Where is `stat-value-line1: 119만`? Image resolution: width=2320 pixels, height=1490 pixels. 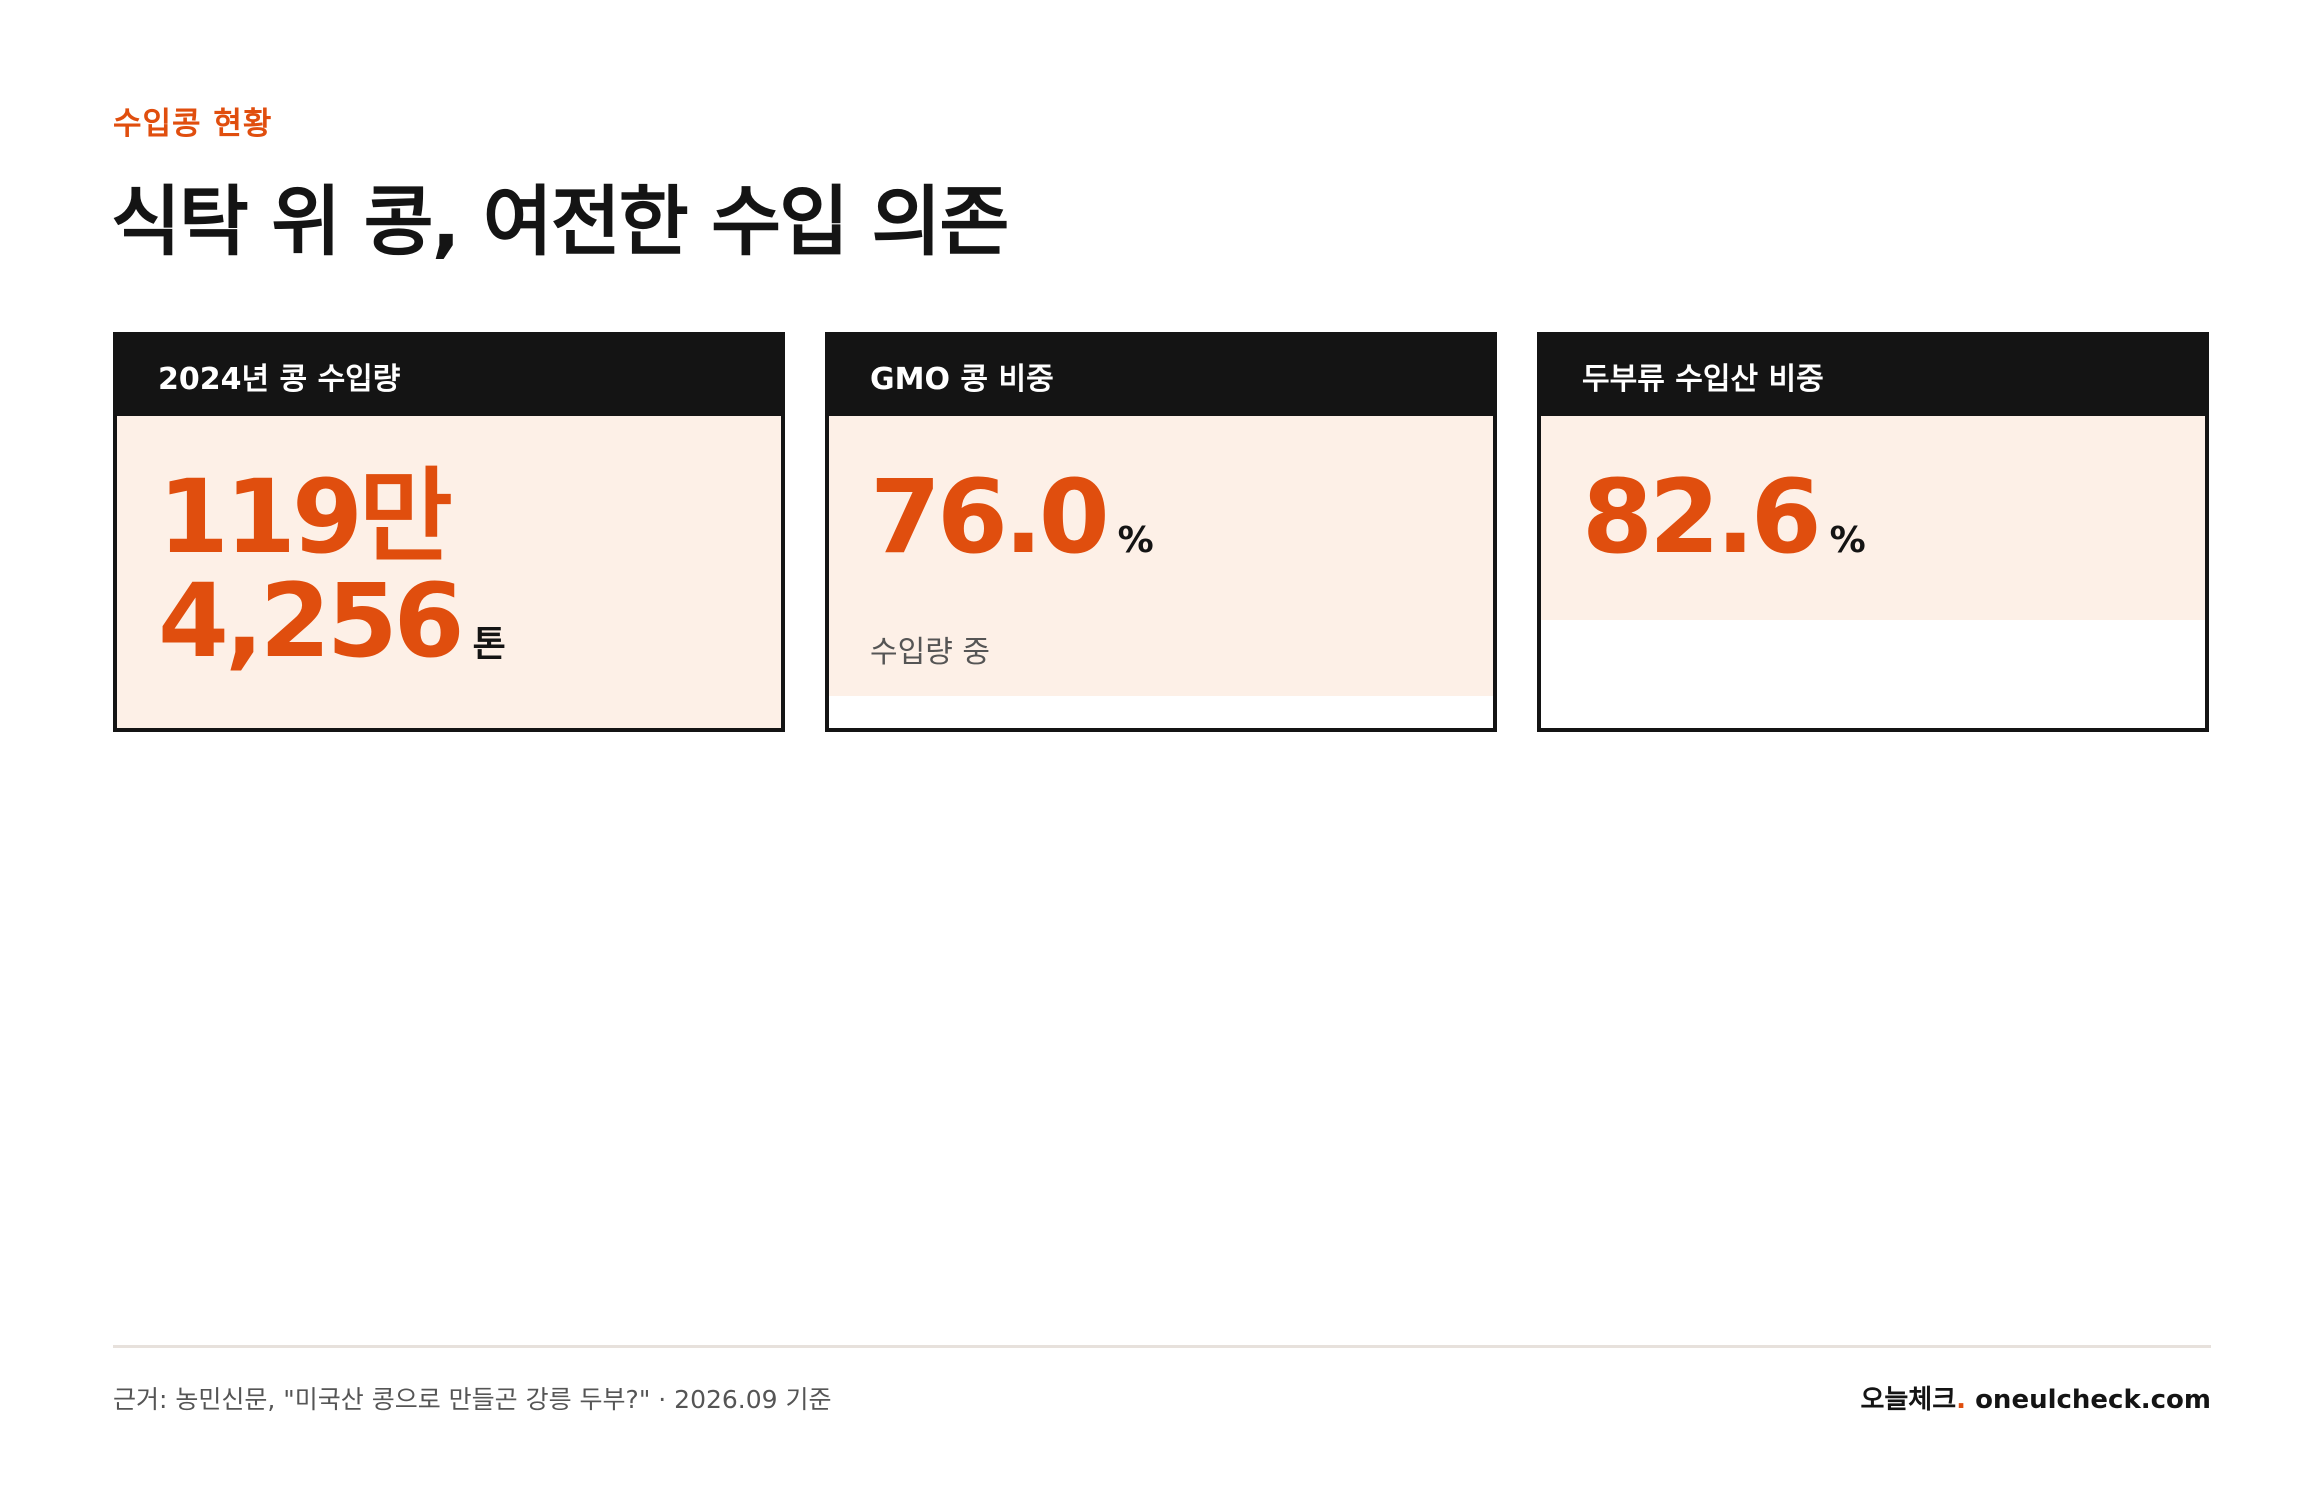 stat-value-line1: 119만 is located at coordinates (305, 517).